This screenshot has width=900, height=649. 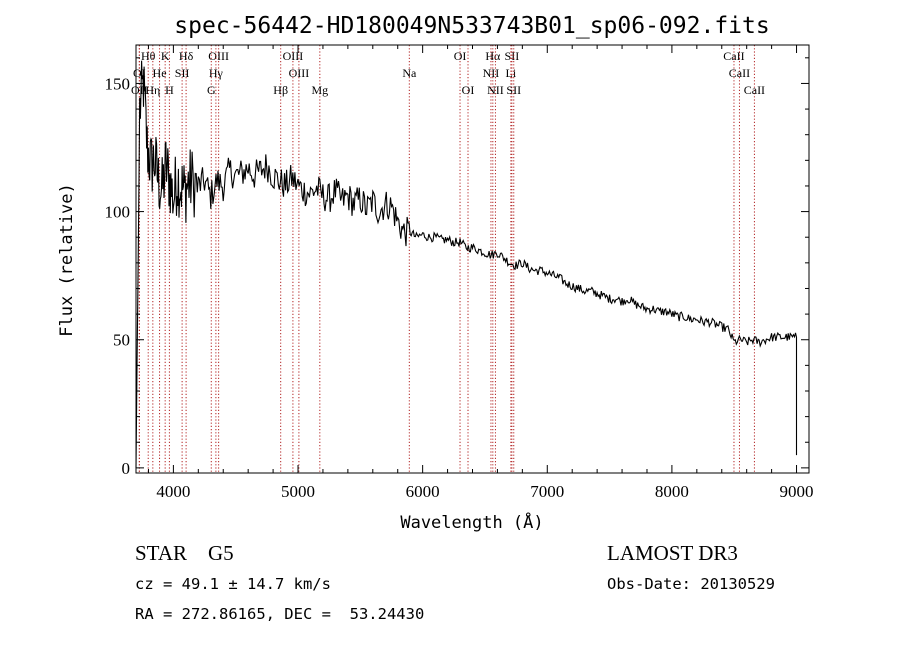 I want to click on spectral-line-label: Hθ, so click(x=148, y=56).